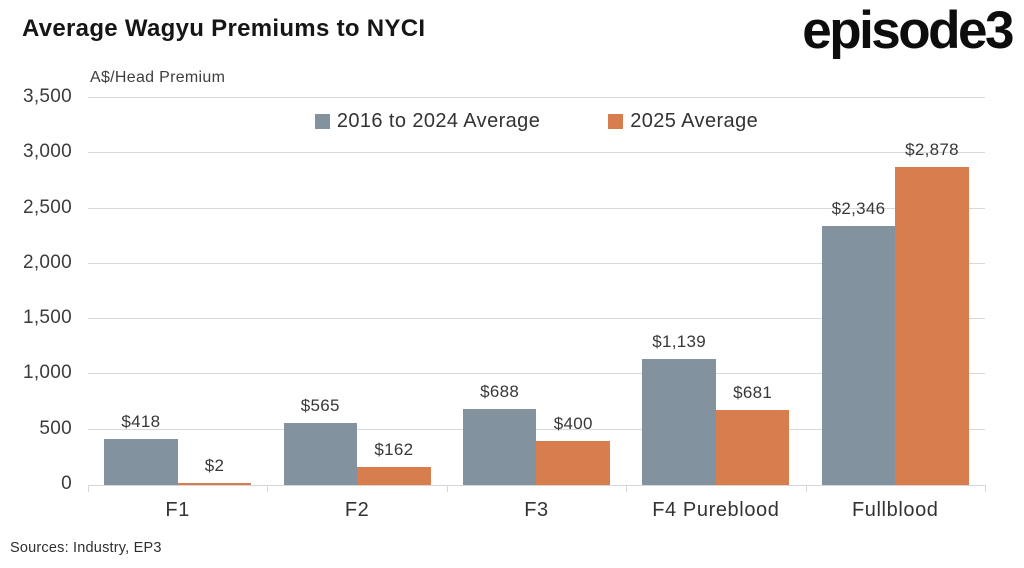  Describe the element at coordinates (438, 121) in the screenshot. I see `legend-label: 2016 to 2024 Average` at that location.